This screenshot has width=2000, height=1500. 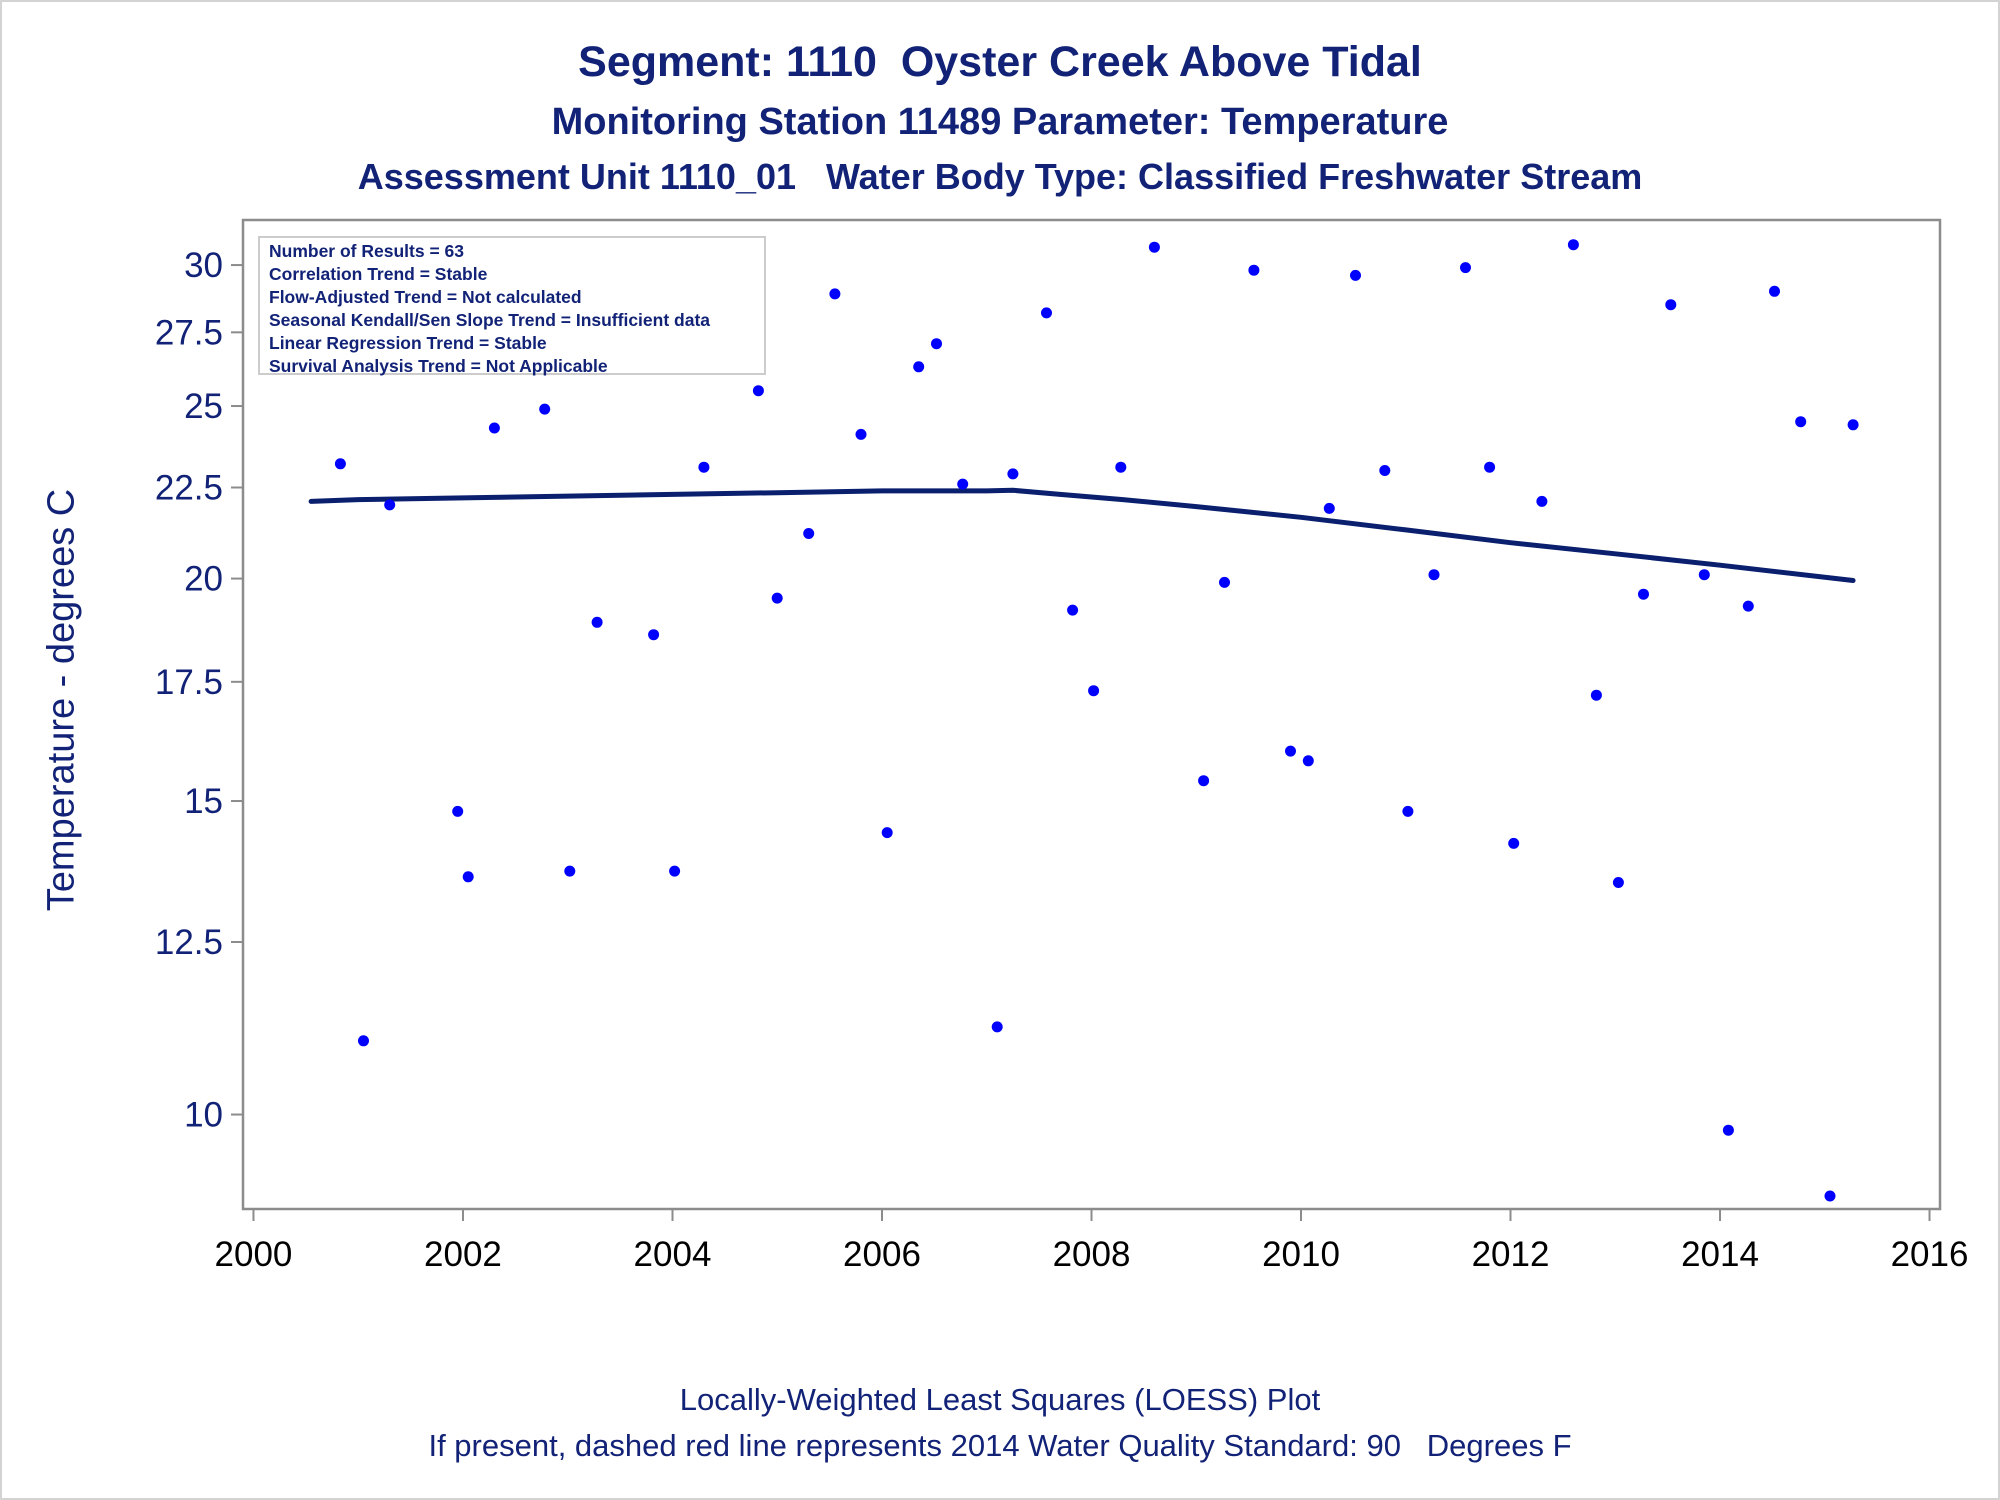 I want to click on y-tick-label: 12.5, so click(x=189, y=942).